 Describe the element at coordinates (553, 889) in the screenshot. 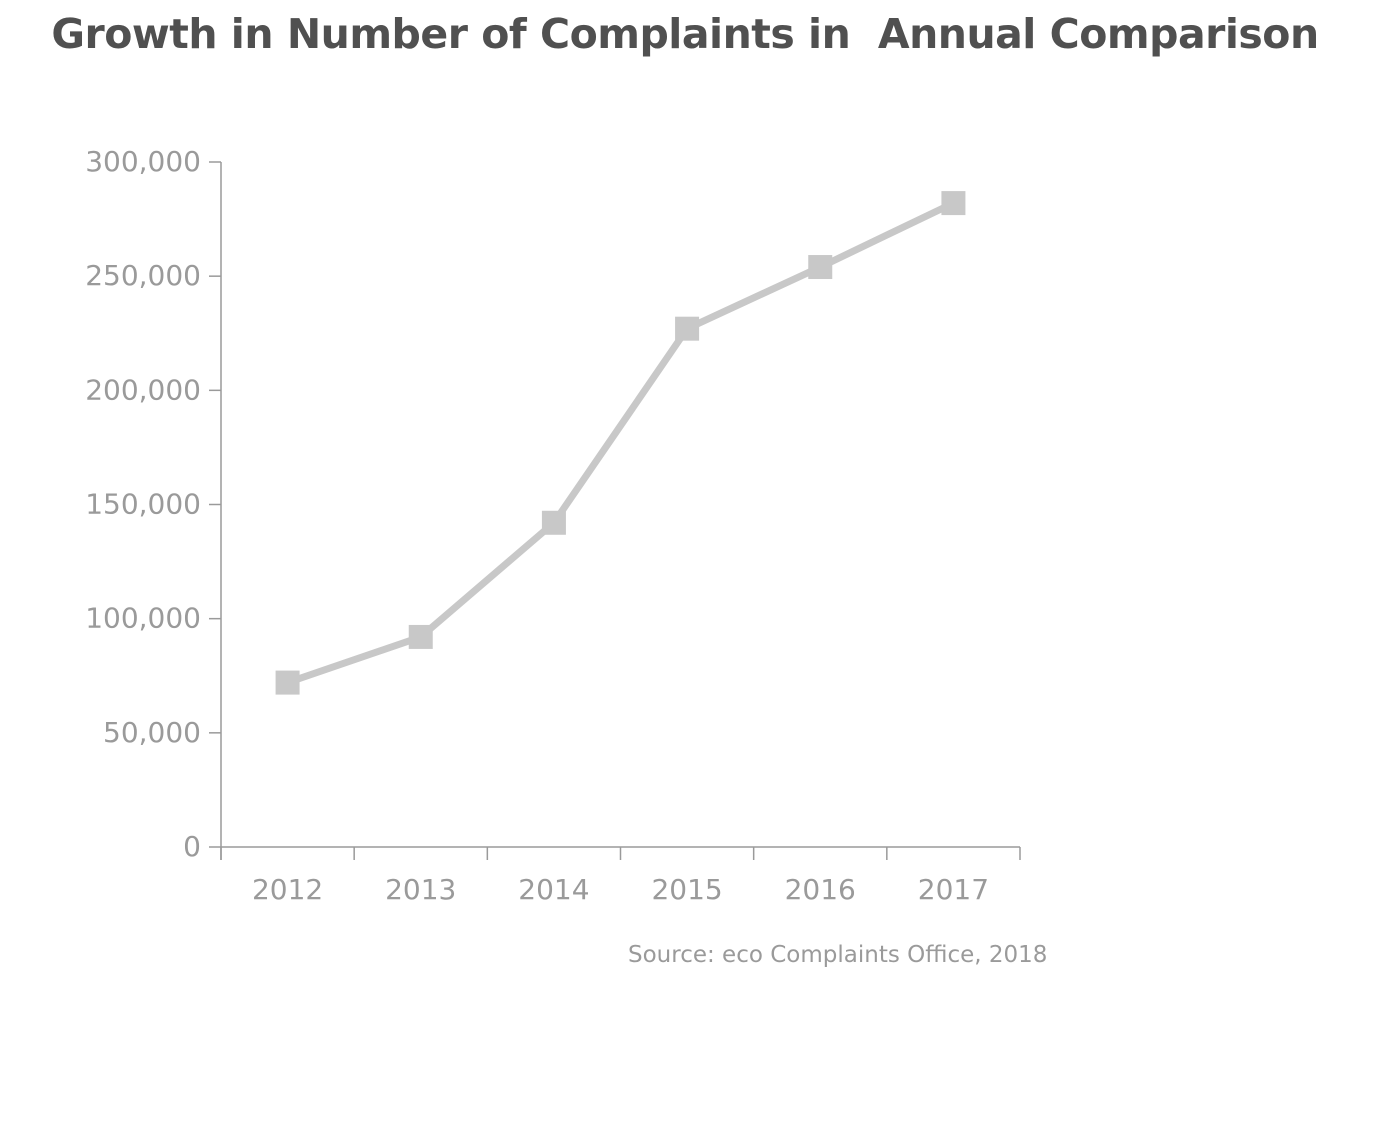

I see `x-tick-label: 2014` at that location.